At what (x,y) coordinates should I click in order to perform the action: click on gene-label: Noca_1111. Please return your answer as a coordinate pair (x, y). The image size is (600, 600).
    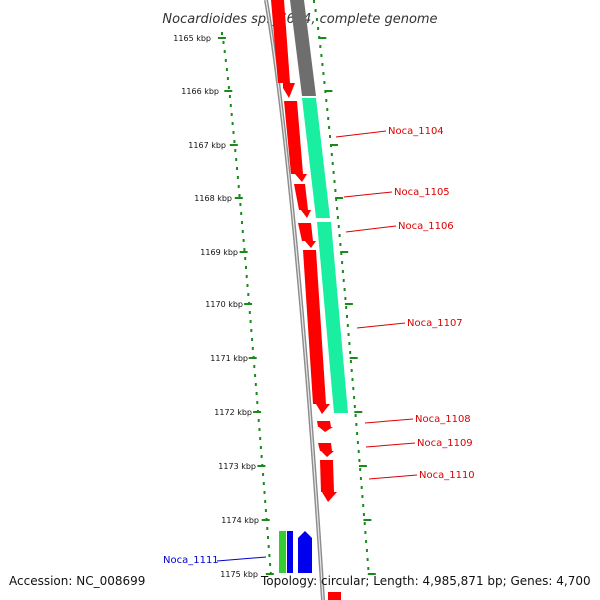
    Looking at the image, I should click on (191, 560).